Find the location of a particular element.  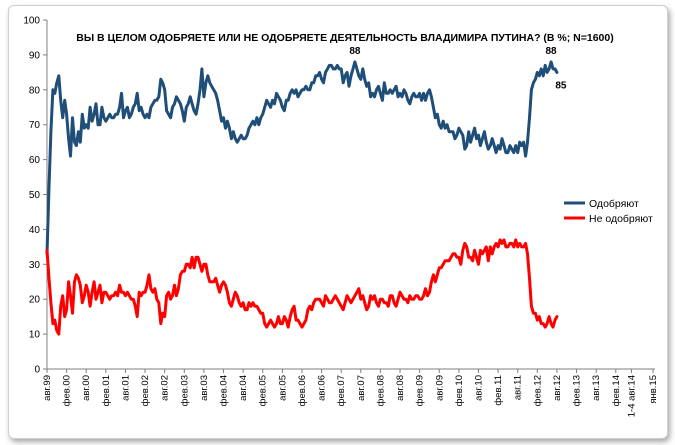

y-tick-label: 10 is located at coordinates (35, 335).